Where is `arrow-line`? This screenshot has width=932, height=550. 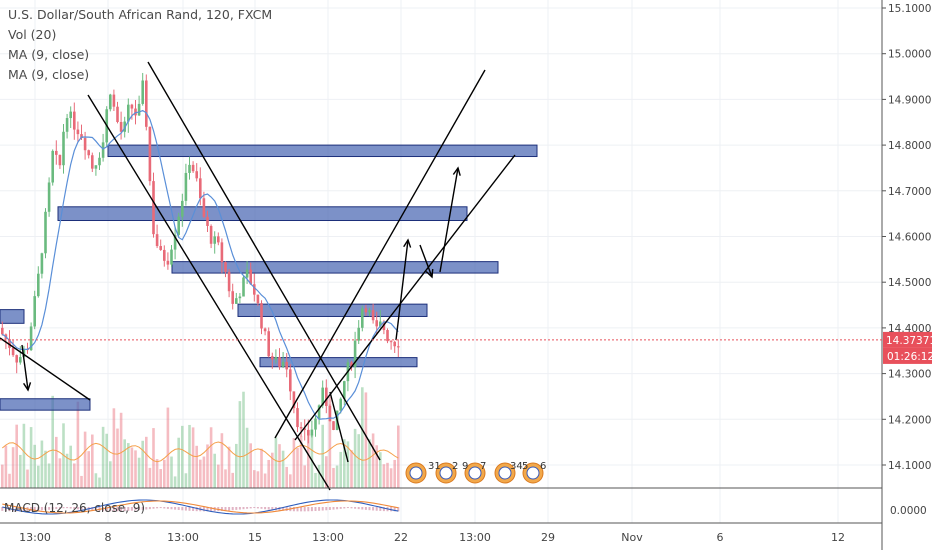 arrow-line is located at coordinates (25, 367).